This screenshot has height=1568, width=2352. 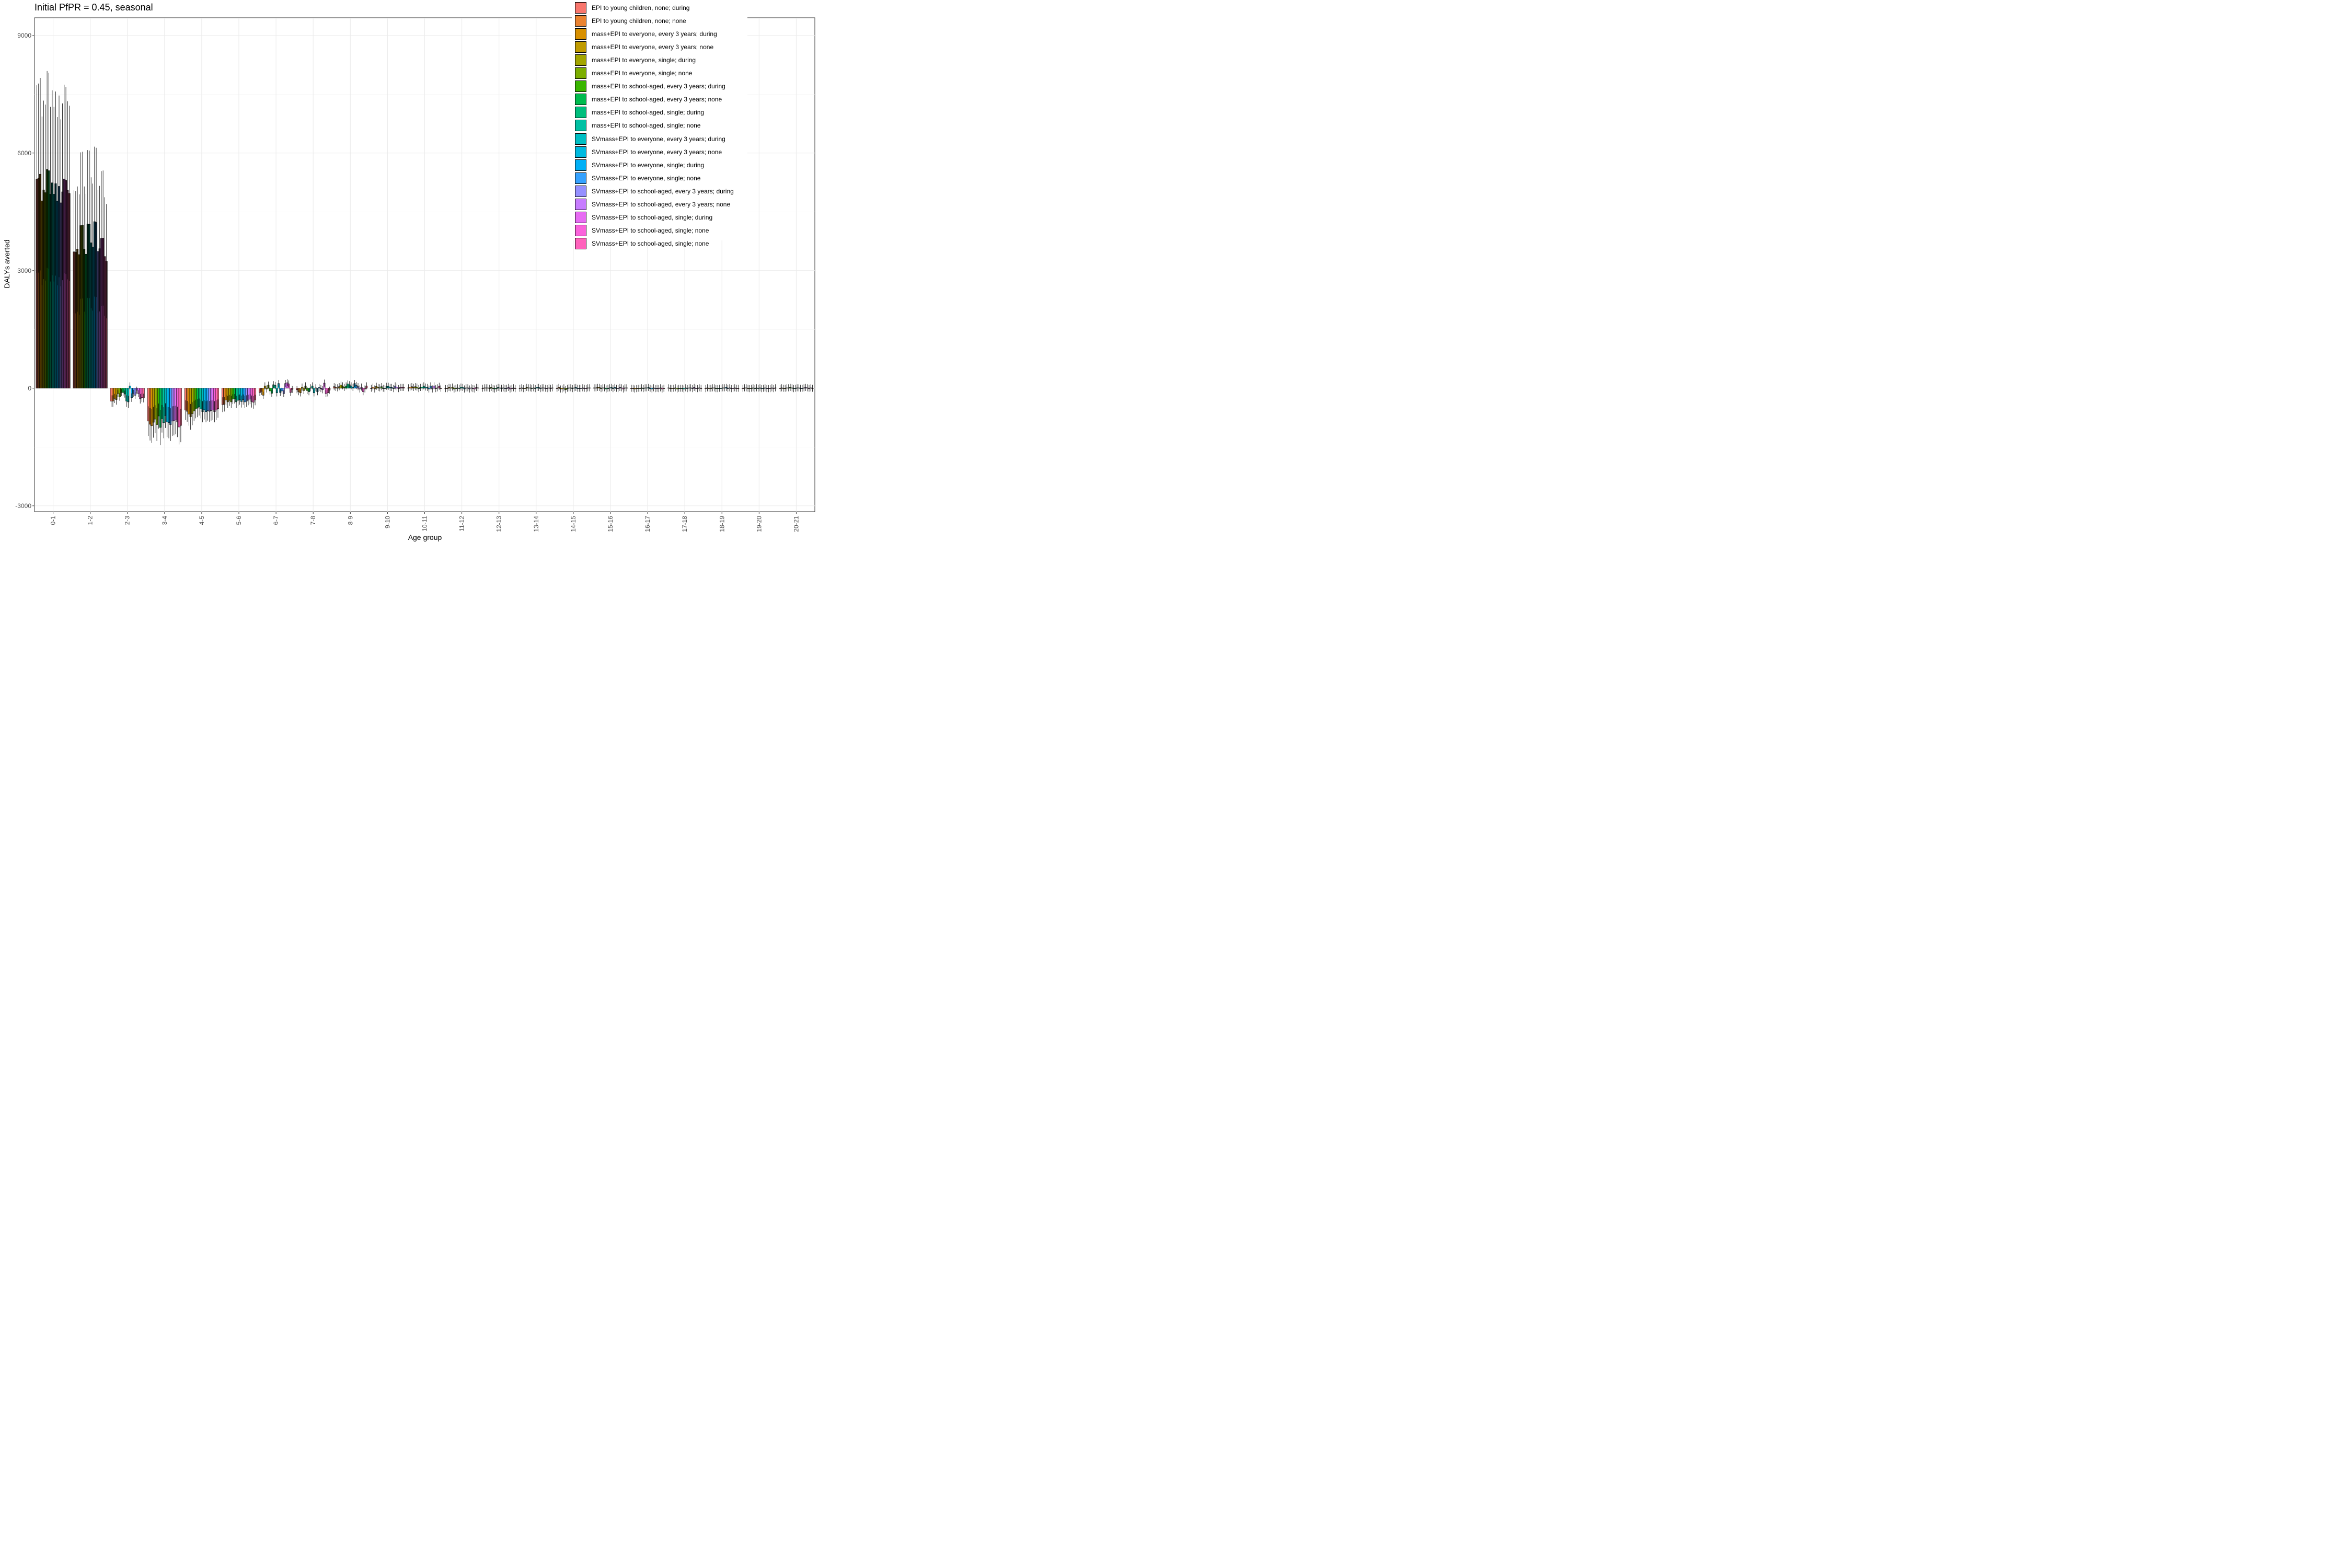 I want to click on legend-label: SVmass+EPI to everyone, single; during, so click(x=648, y=165).